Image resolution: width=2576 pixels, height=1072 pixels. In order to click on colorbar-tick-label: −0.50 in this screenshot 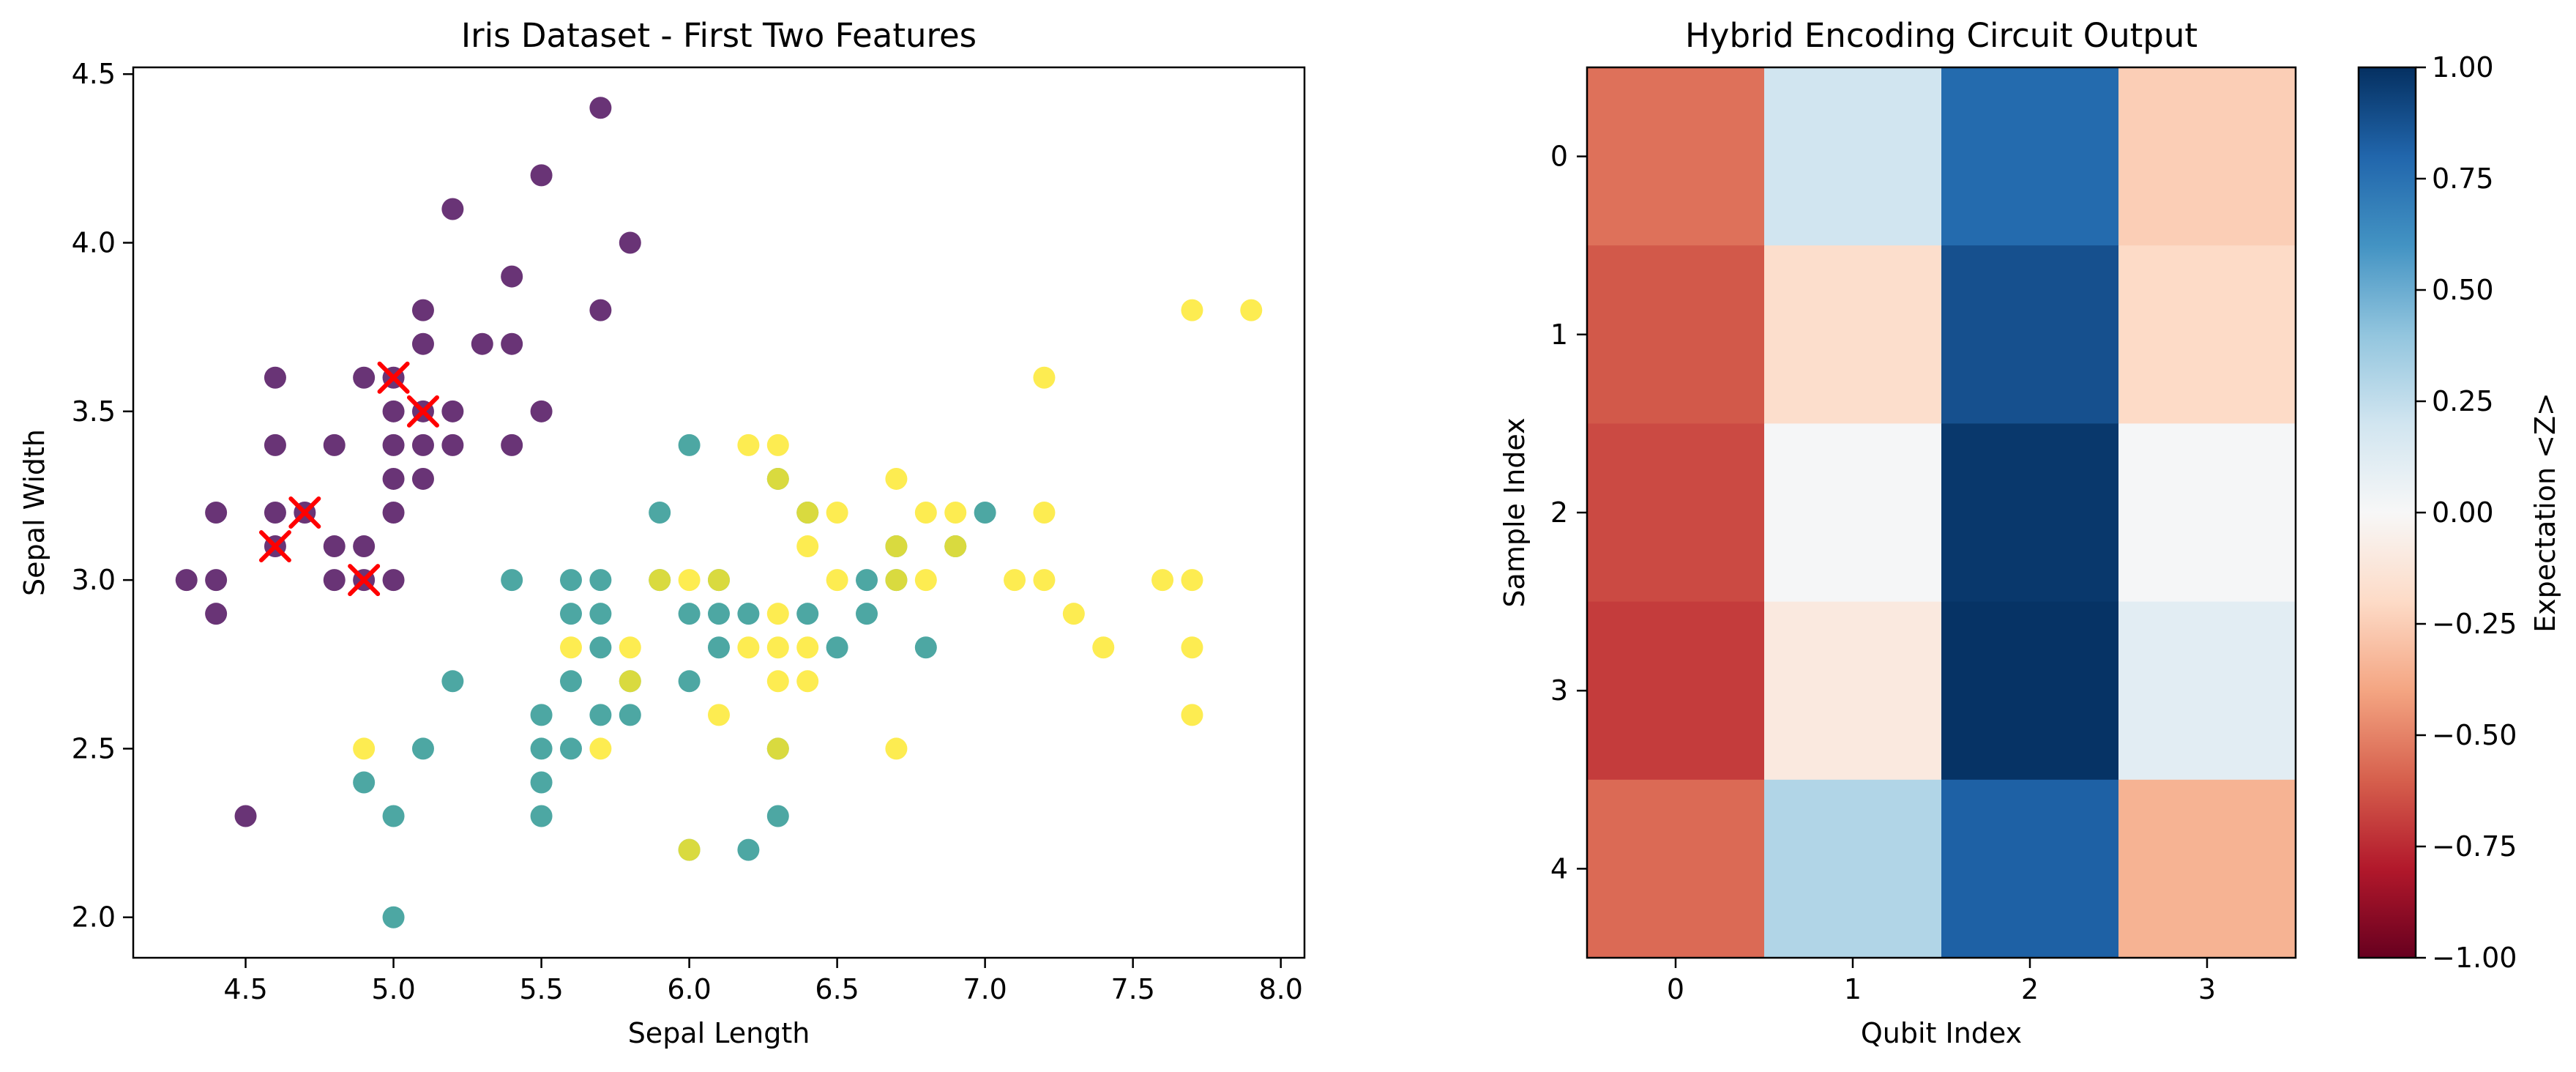, I will do `click(2474, 735)`.